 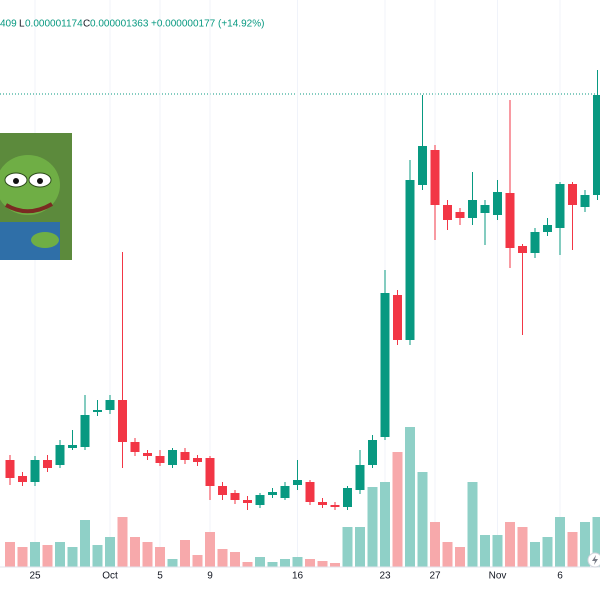 What do you see at coordinates (207, 24) in the screenshot?
I see `change-value: +0.000000177 (+14.92%)` at bounding box center [207, 24].